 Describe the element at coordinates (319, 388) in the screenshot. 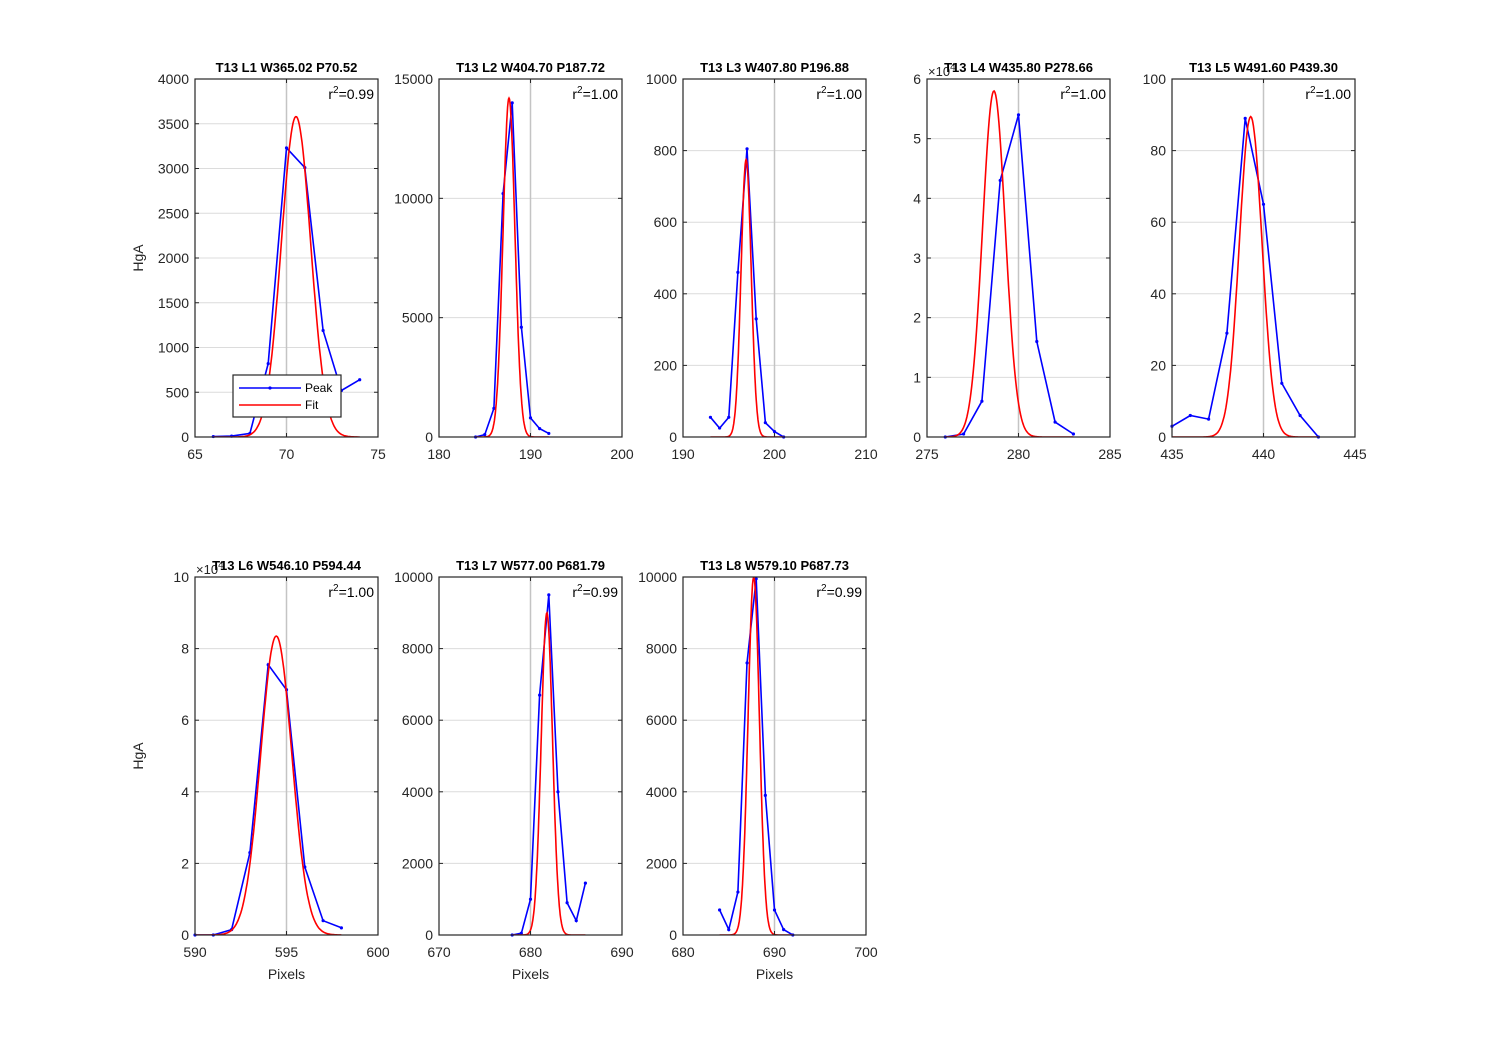

I see `legend-label: Peak` at that location.